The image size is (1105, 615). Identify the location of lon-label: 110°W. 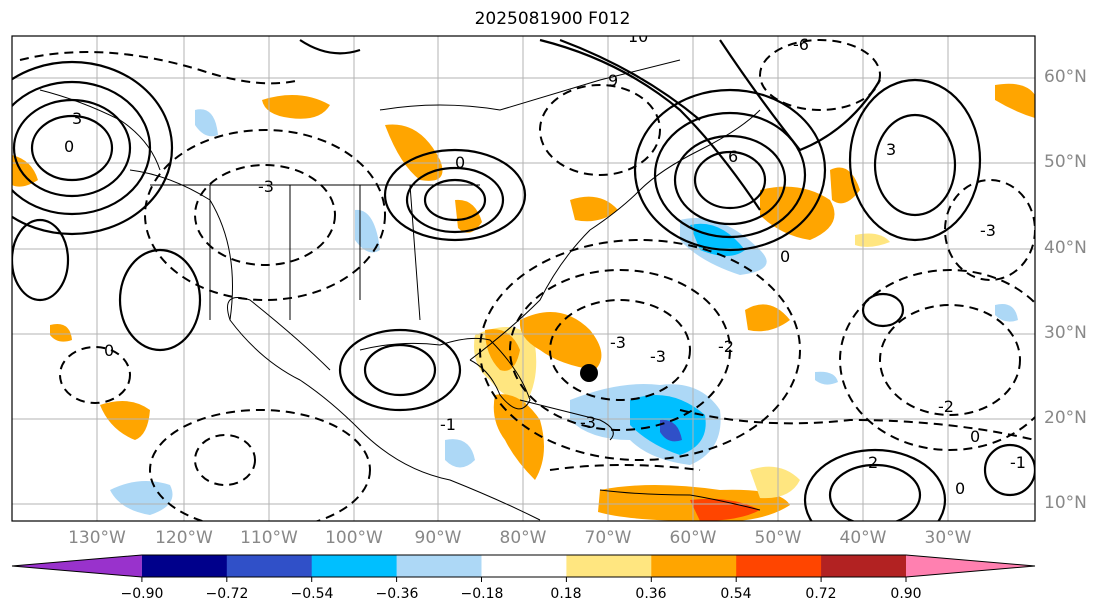
(269, 538).